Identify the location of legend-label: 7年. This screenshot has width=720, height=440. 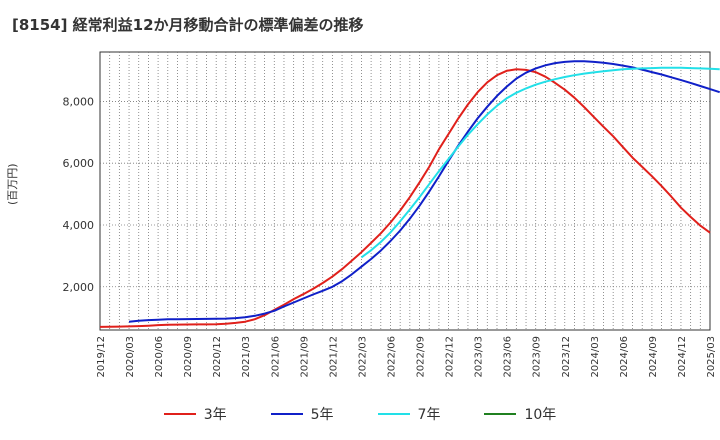
(429, 415).